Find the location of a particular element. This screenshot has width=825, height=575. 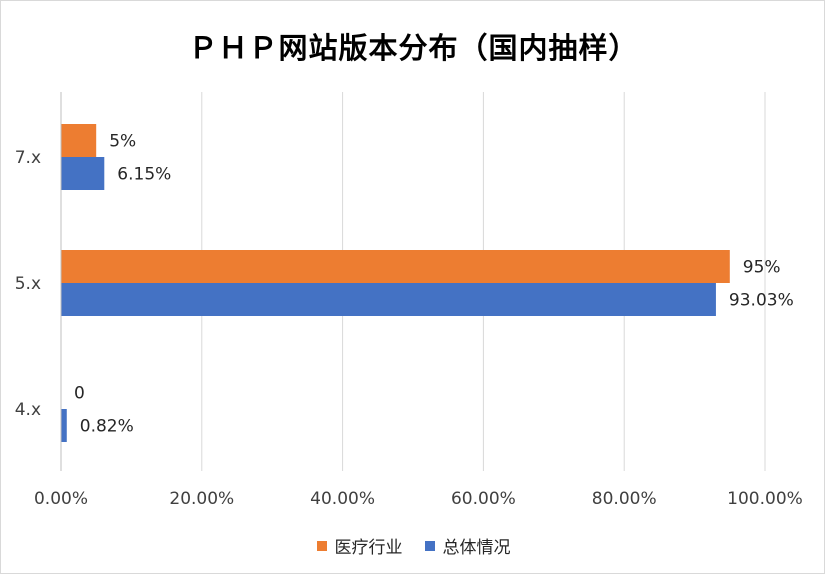

category-label-2: 4.x is located at coordinates (28, 410).